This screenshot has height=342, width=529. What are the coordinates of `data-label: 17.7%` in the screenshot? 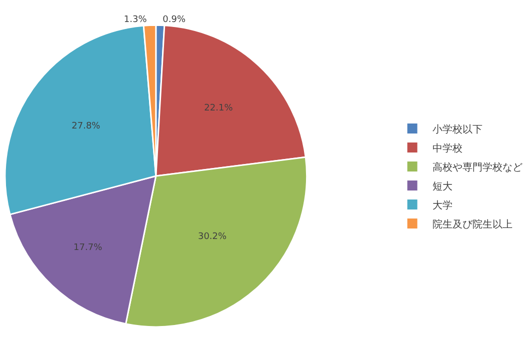 It's located at (88, 247).